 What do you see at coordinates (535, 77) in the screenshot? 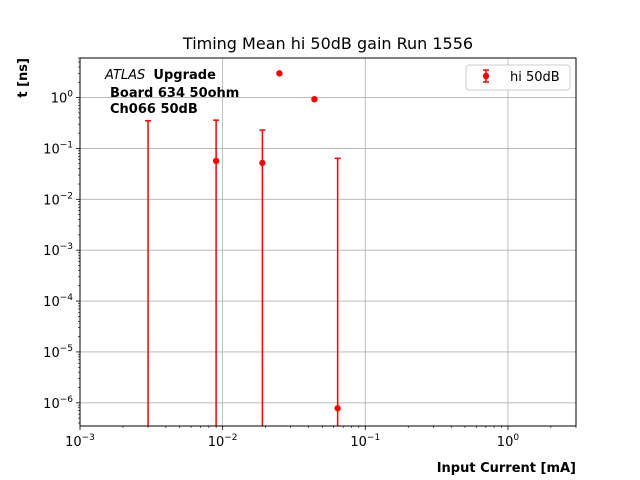
I see `legend-label: hi 50dB` at bounding box center [535, 77].